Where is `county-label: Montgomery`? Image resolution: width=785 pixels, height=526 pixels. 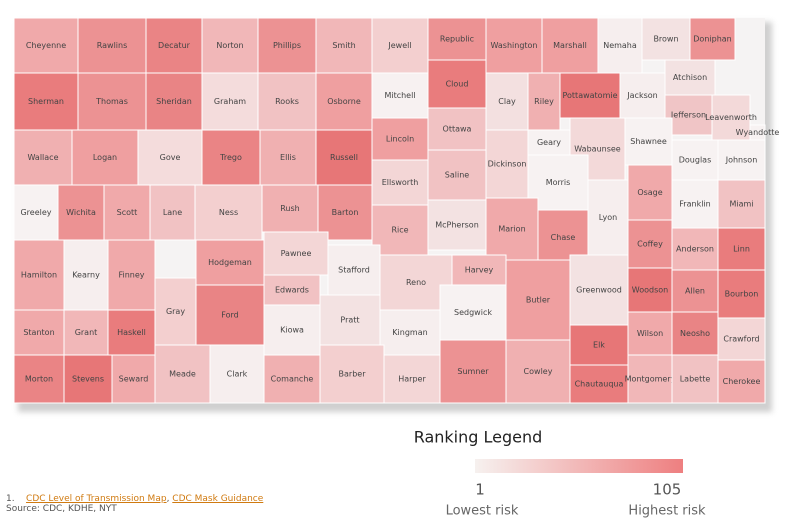
county-label: Montgomery is located at coordinates (650, 379).